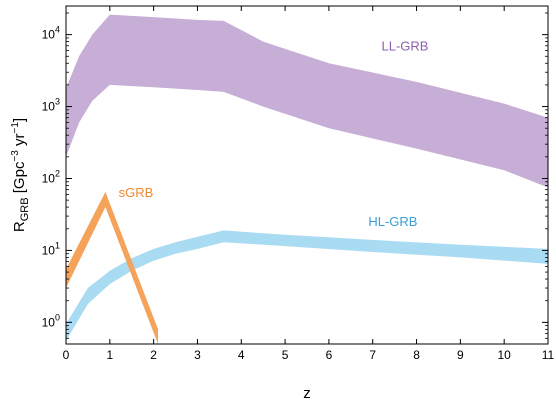 The width and height of the screenshot is (556, 400). Describe the element at coordinates (392, 221) in the screenshot. I see `series-label-hl-grb: HL-GRB` at that location.